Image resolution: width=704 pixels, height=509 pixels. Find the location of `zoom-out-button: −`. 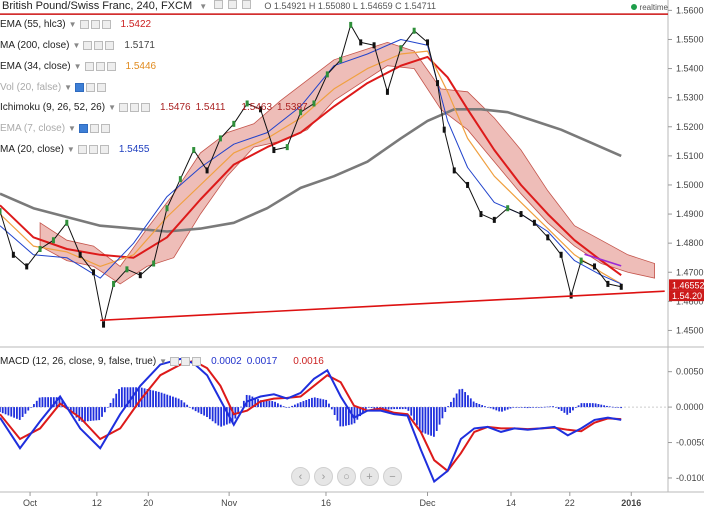

zoom-out-button: − is located at coordinates (392, 476).